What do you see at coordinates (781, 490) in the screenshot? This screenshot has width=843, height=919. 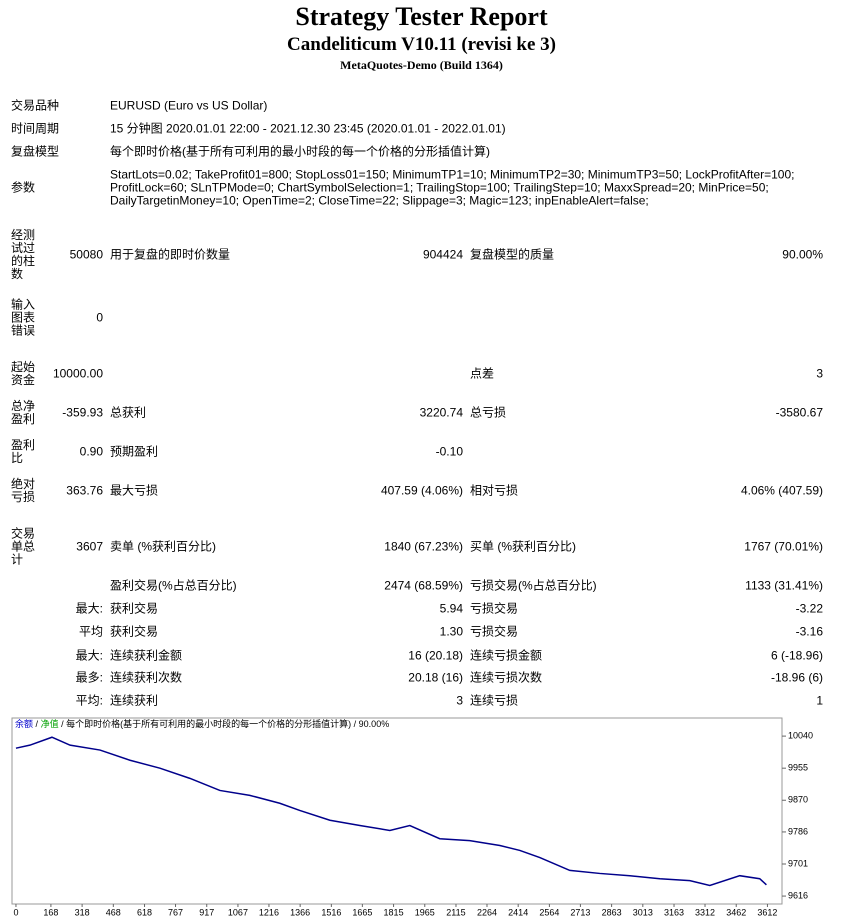 I see `stat-value: 4.06% (407.59)` at bounding box center [781, 490].